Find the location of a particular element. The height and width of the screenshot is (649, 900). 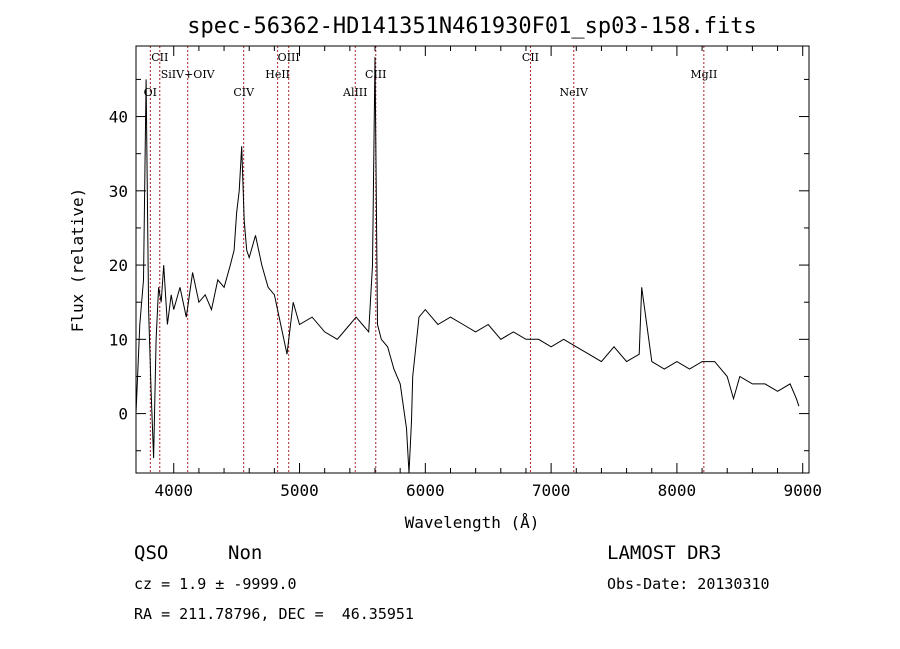

line-label-6: AlIII is located at coordinates (355, 92).